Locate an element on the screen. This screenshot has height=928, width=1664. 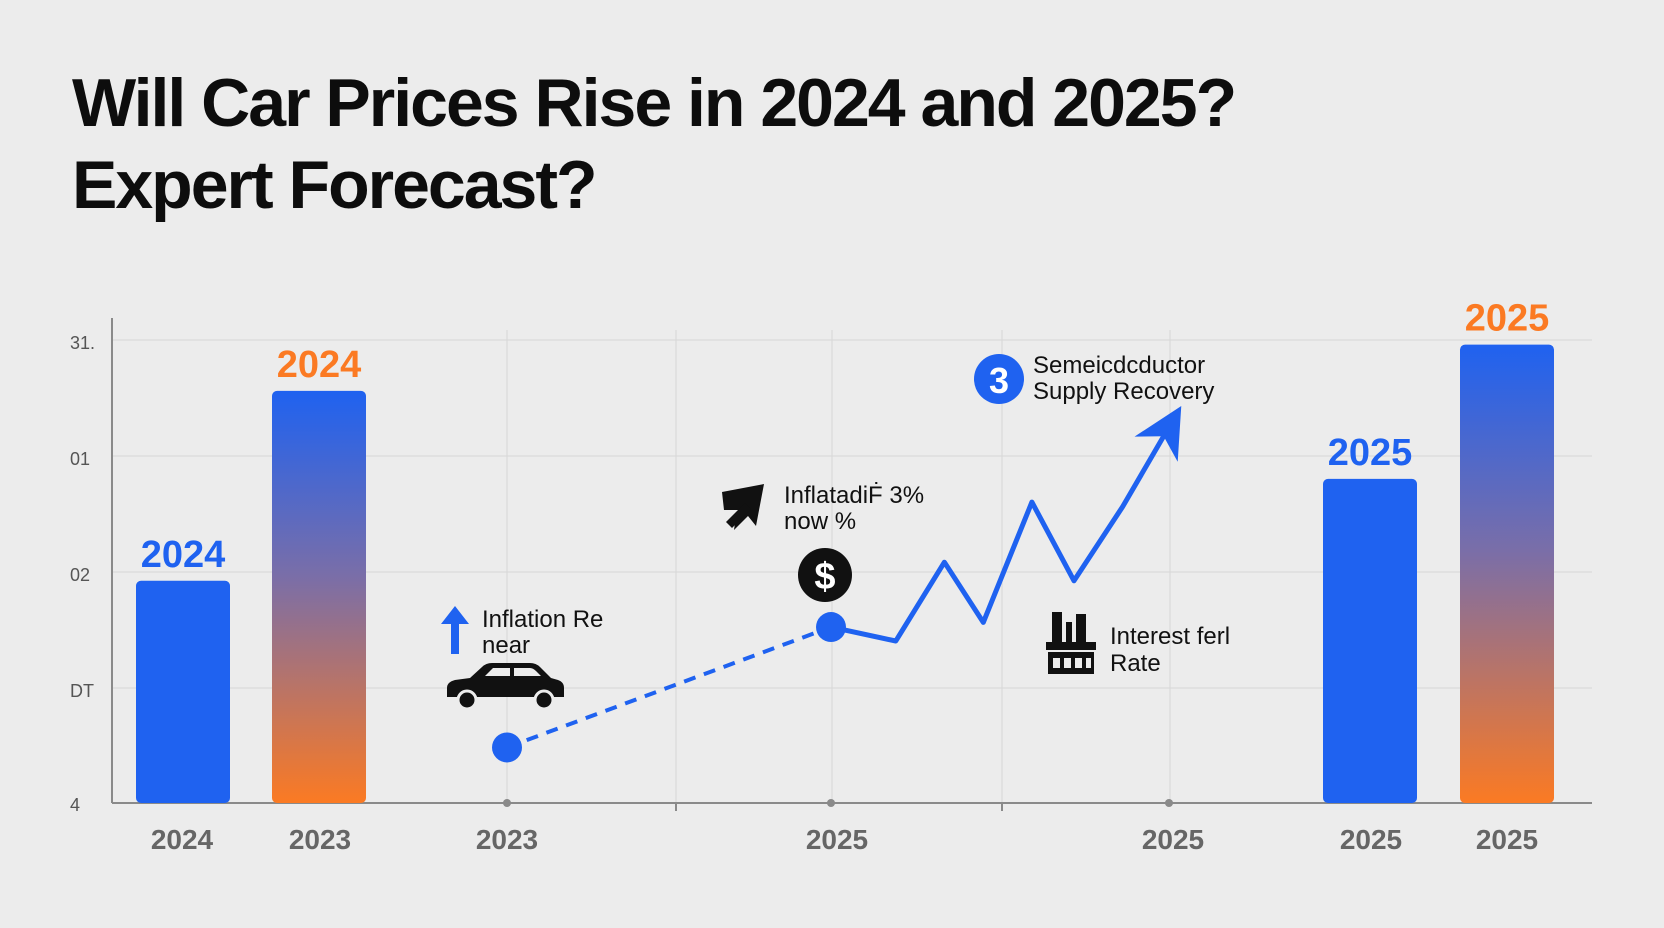
arrow-up-right-icon is located at coordinates (743, 507).